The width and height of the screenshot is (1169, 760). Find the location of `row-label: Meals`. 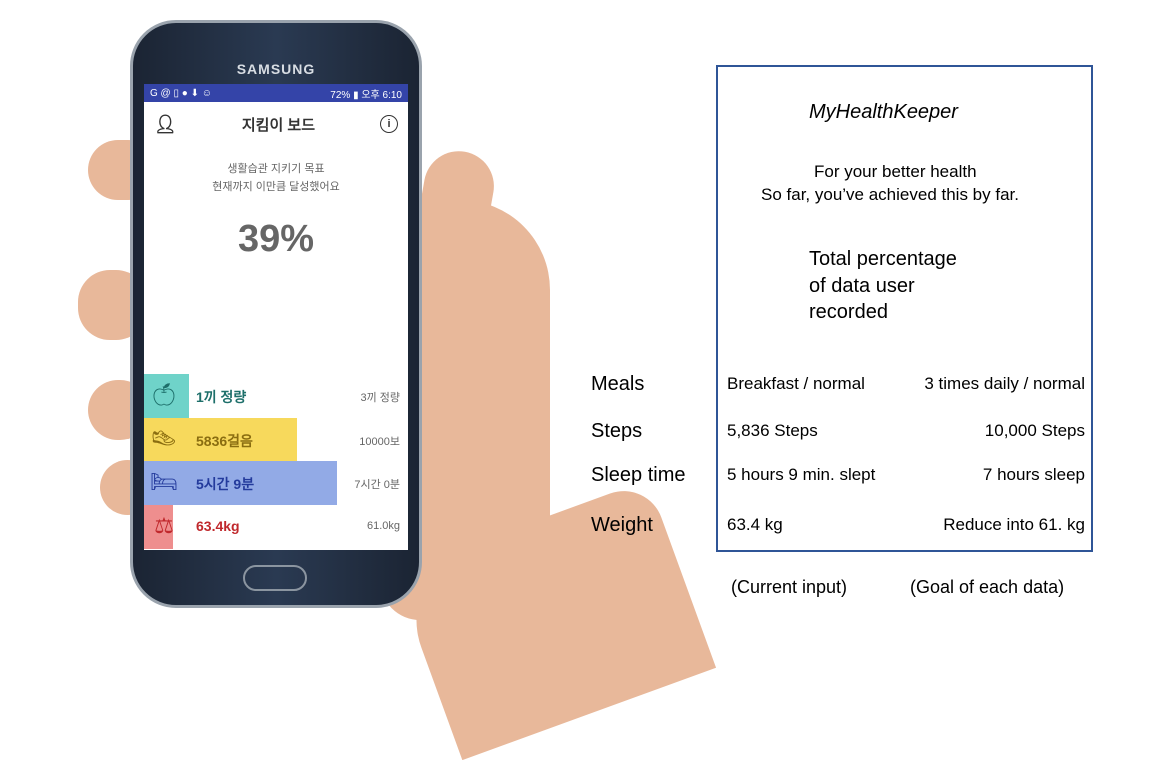

row-label: Meals is located at coordinates (618, 384).